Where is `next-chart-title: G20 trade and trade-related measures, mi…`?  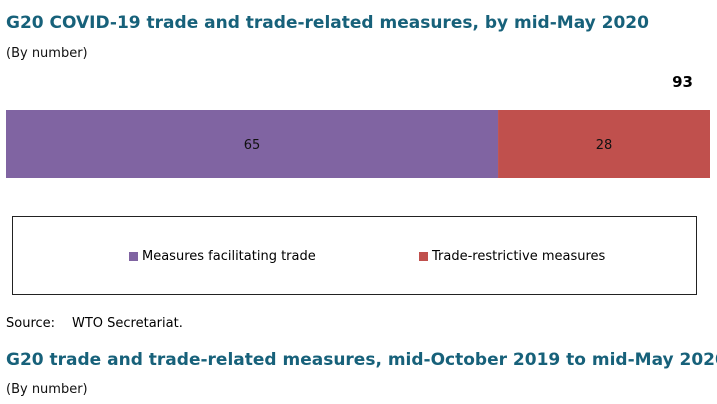 next-chart-title: G20 trade and trade-related measures, mi… is located at coordinates (361, 360).